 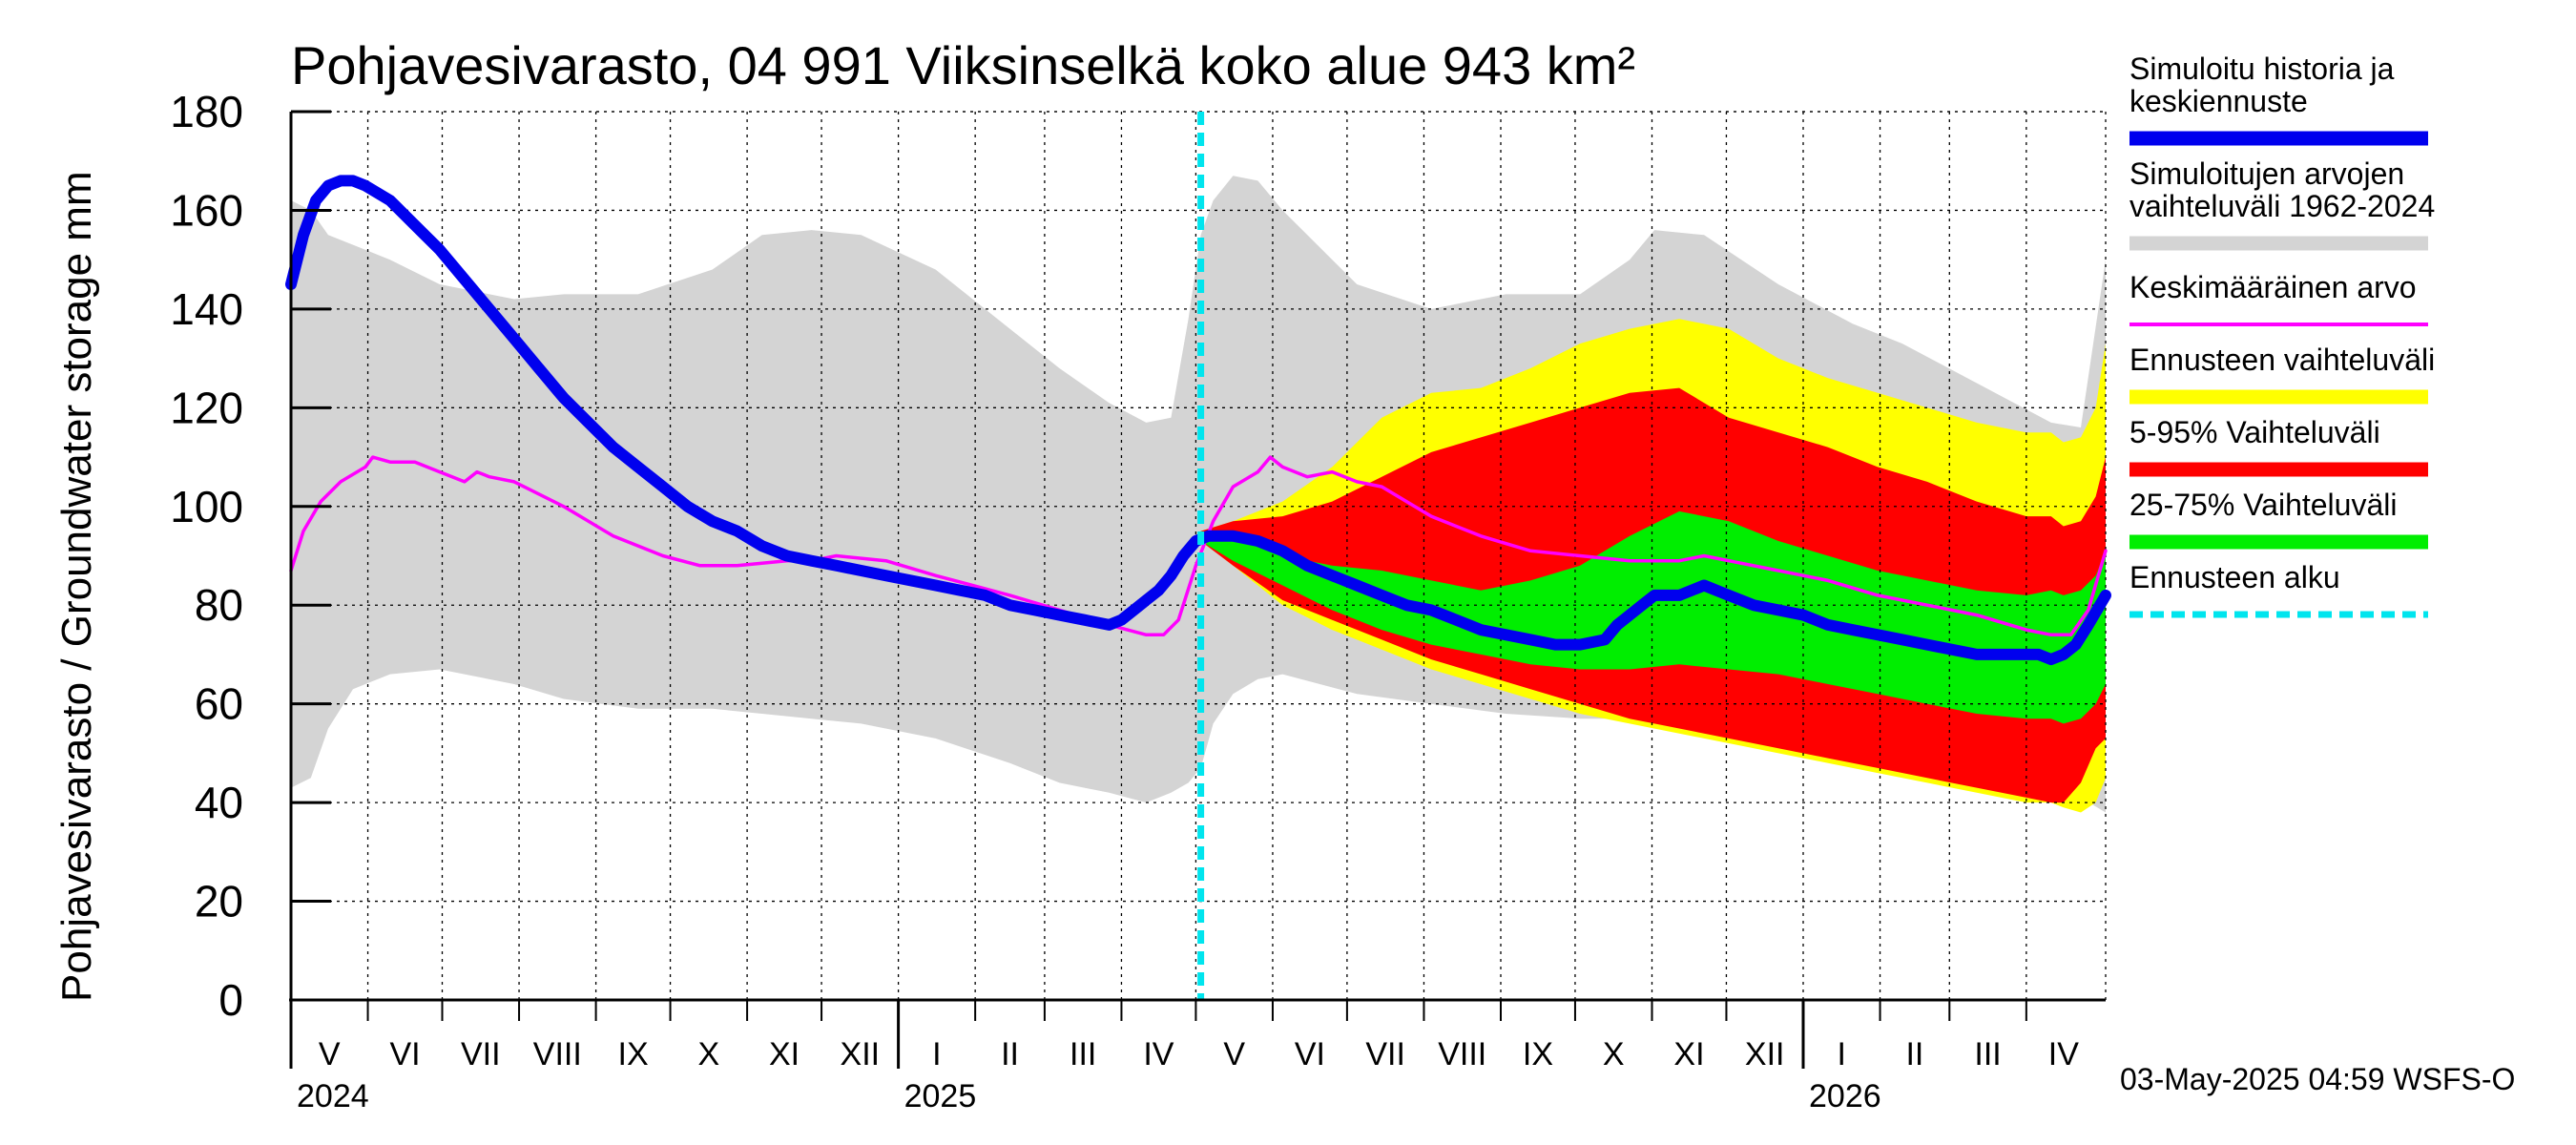 I want to click on y-tick-label-20: 20, so click(x=219, y=901).